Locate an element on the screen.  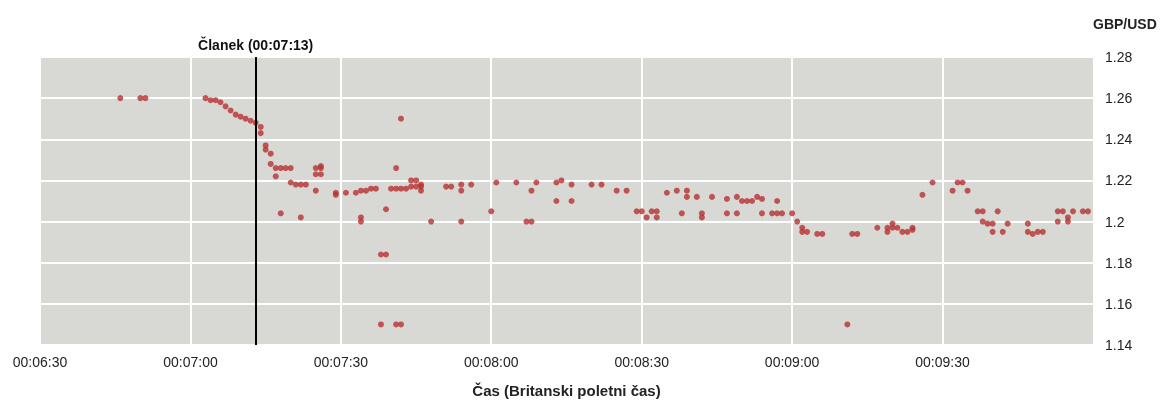
y-tick-label: 1.28 is located at coordinates (1119, 57).